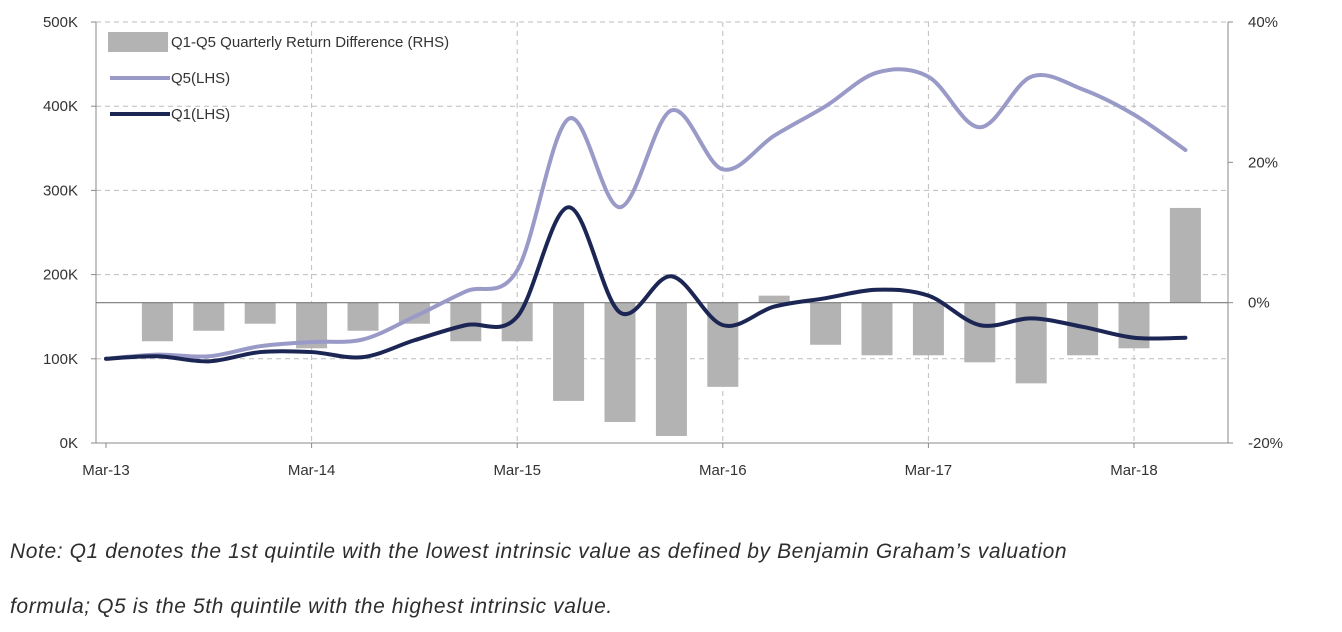 This screenshot has height=632, width=1342. Describe the element at coordinates (60, 275) in the screenshot. I see `left-tick-label: 200K` at that location.